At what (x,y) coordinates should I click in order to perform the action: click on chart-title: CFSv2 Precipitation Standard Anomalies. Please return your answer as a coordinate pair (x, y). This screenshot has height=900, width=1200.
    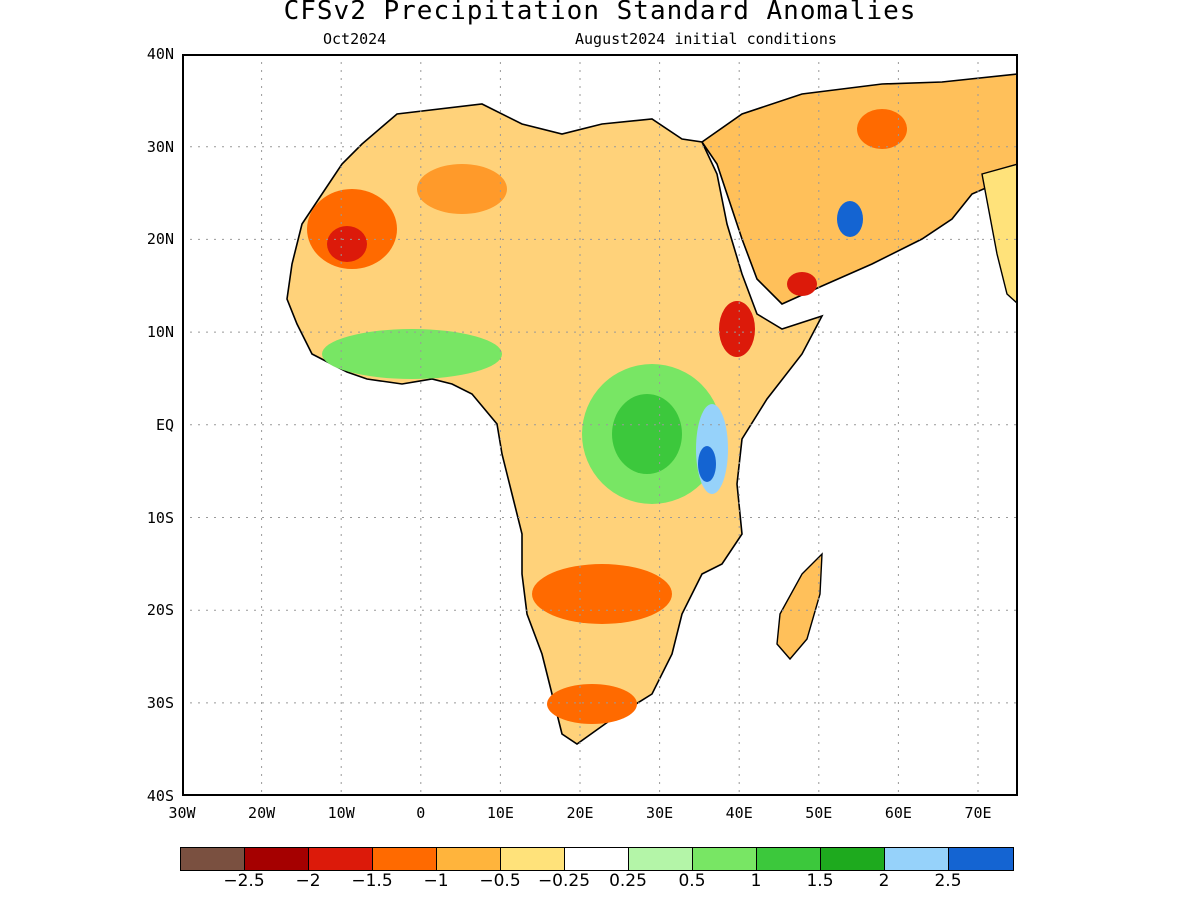
    Looking at the image, I should click on (600, 13).